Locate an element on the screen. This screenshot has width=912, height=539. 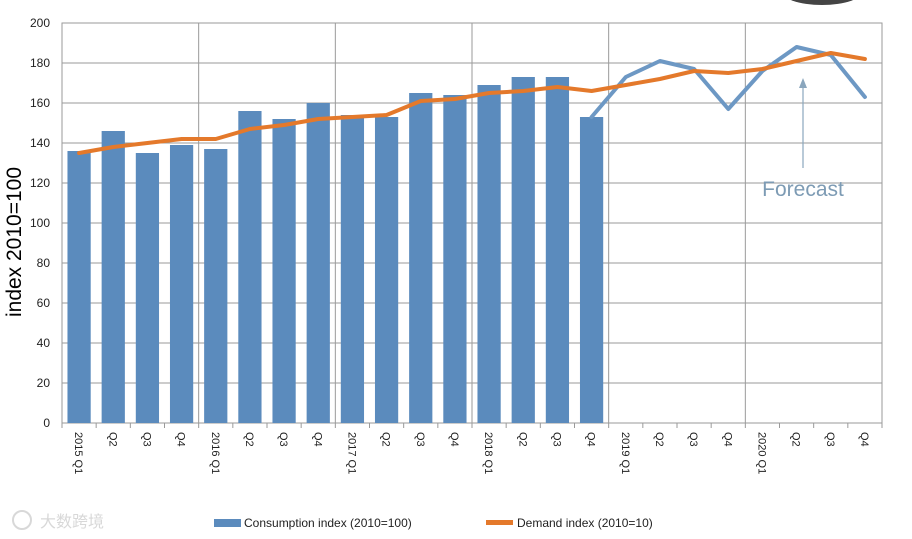
y-ticks: 0 20 40 60 80 100 120 140 160 180 200 is located at coordinates (40, 223).